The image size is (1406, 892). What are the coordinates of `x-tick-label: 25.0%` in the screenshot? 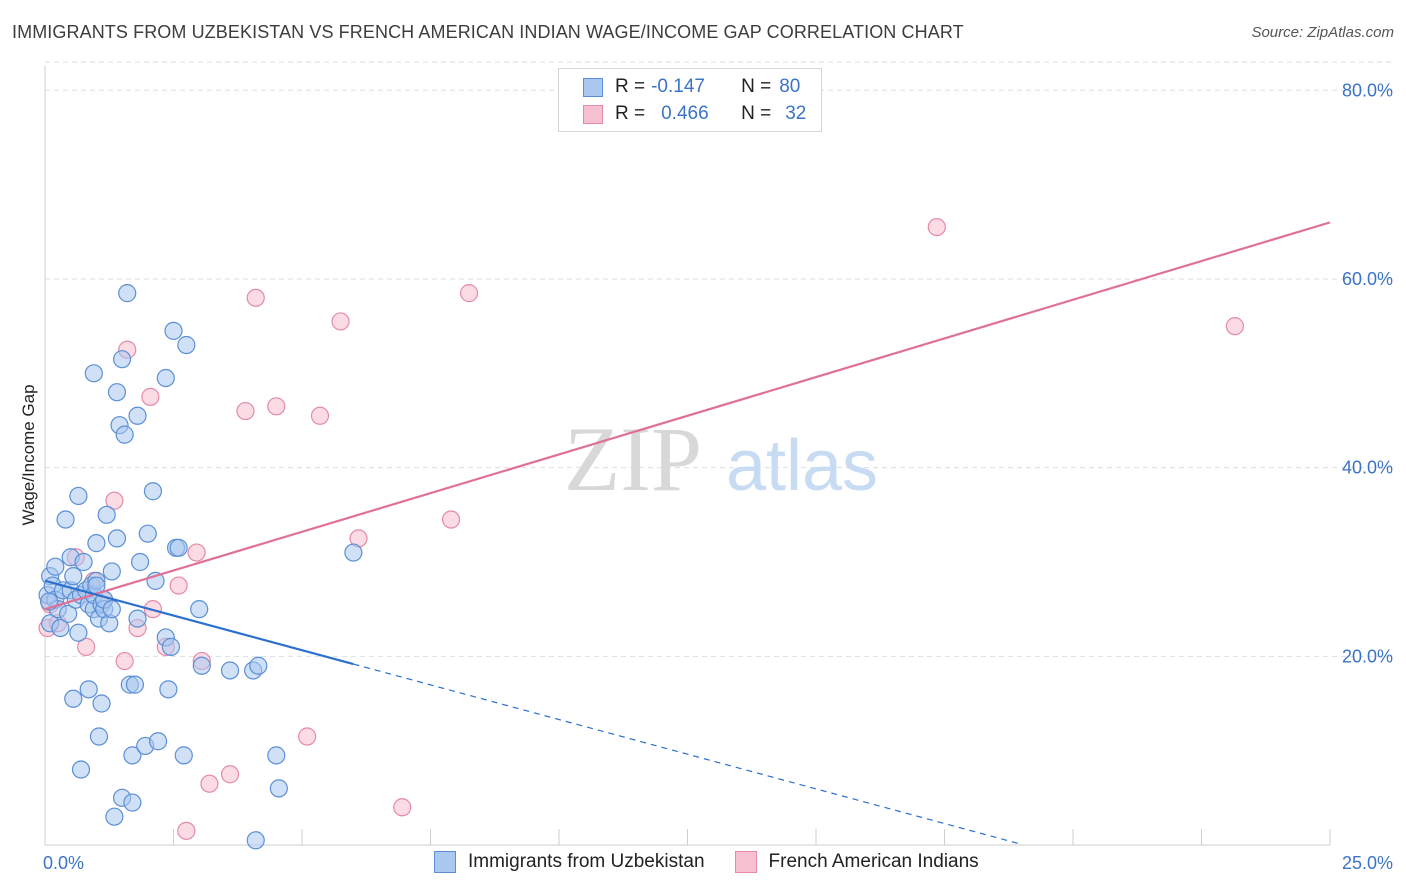 It's located at (1367, 863).